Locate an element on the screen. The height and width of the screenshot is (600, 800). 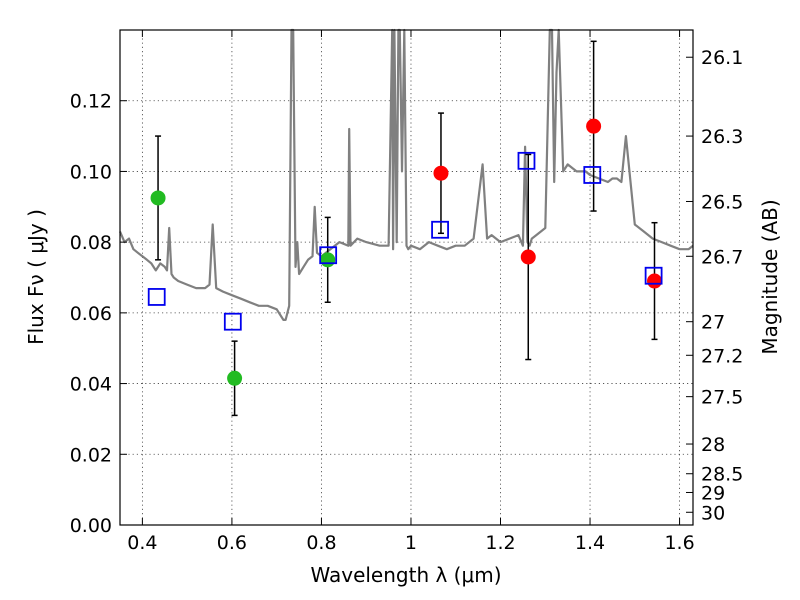
y-tick-label: 0.08 is located at coordinates (91, 243).